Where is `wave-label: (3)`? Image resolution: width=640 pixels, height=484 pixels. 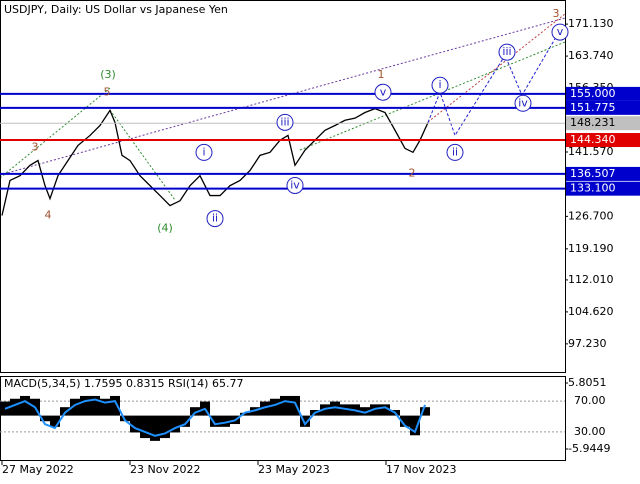 wave-label: (3) is located at coordinates (108, 74).